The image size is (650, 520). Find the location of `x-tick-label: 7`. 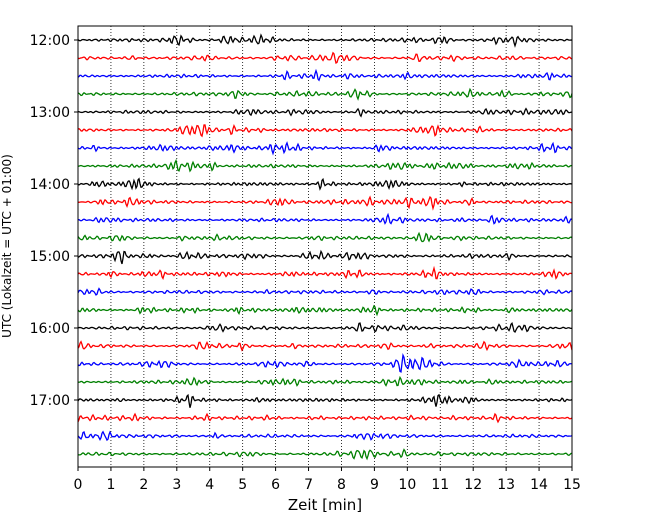

x-tick-label: 7 is located at coordinates (308, 485).